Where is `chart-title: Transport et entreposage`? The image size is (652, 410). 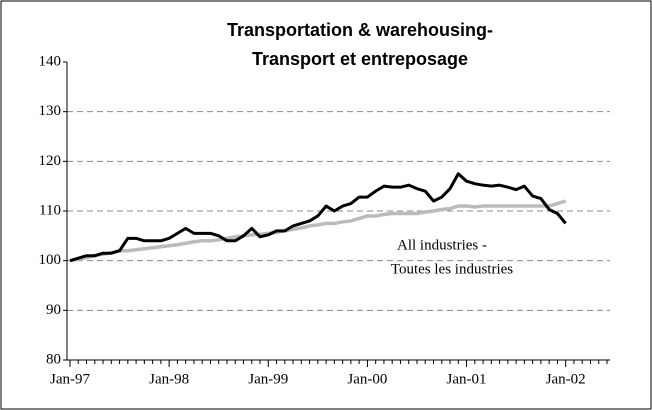 chart-title: Transport et entreposage is located at coordinates (360, 59).